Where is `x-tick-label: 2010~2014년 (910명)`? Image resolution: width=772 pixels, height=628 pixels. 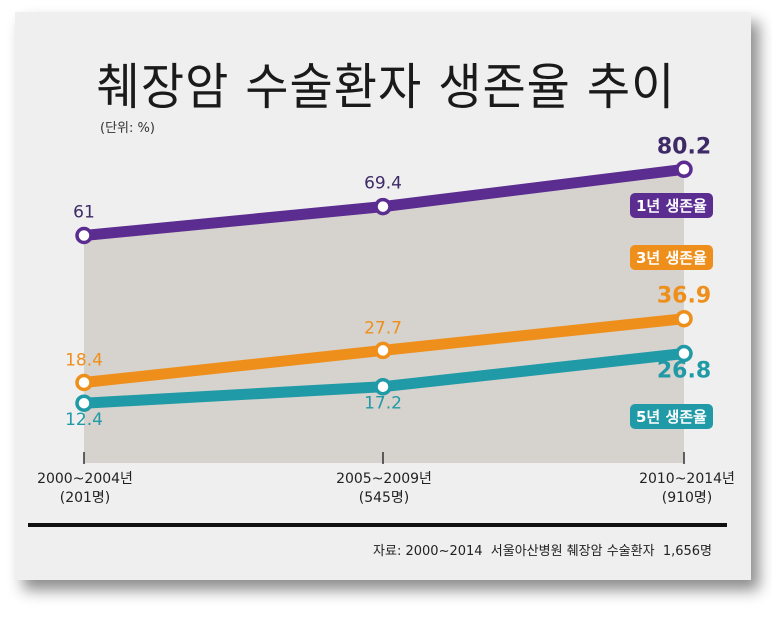
x-tick-label: 2010~2014년 (910명) is located at coordinates (687, 489).